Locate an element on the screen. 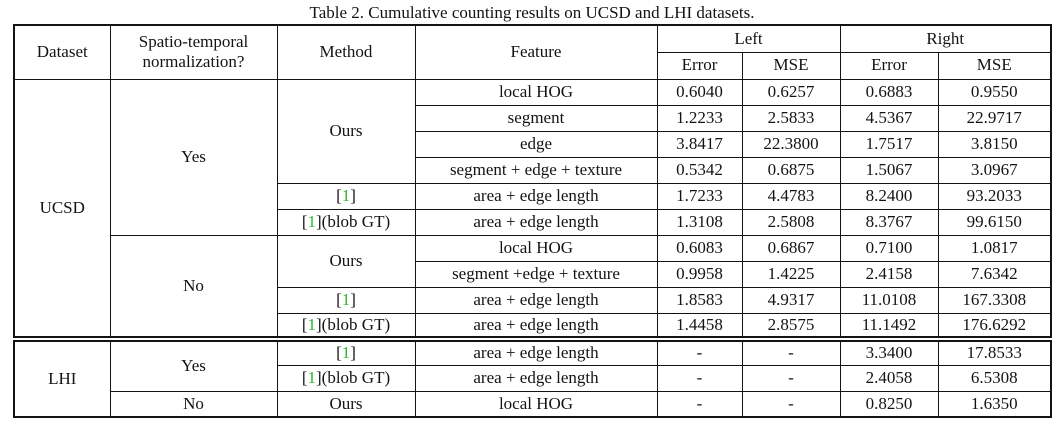 Image resolution: width=1064 pixels, height=437 pixels. col-header-left-mse: MSE is located at coordinates (791, 65).